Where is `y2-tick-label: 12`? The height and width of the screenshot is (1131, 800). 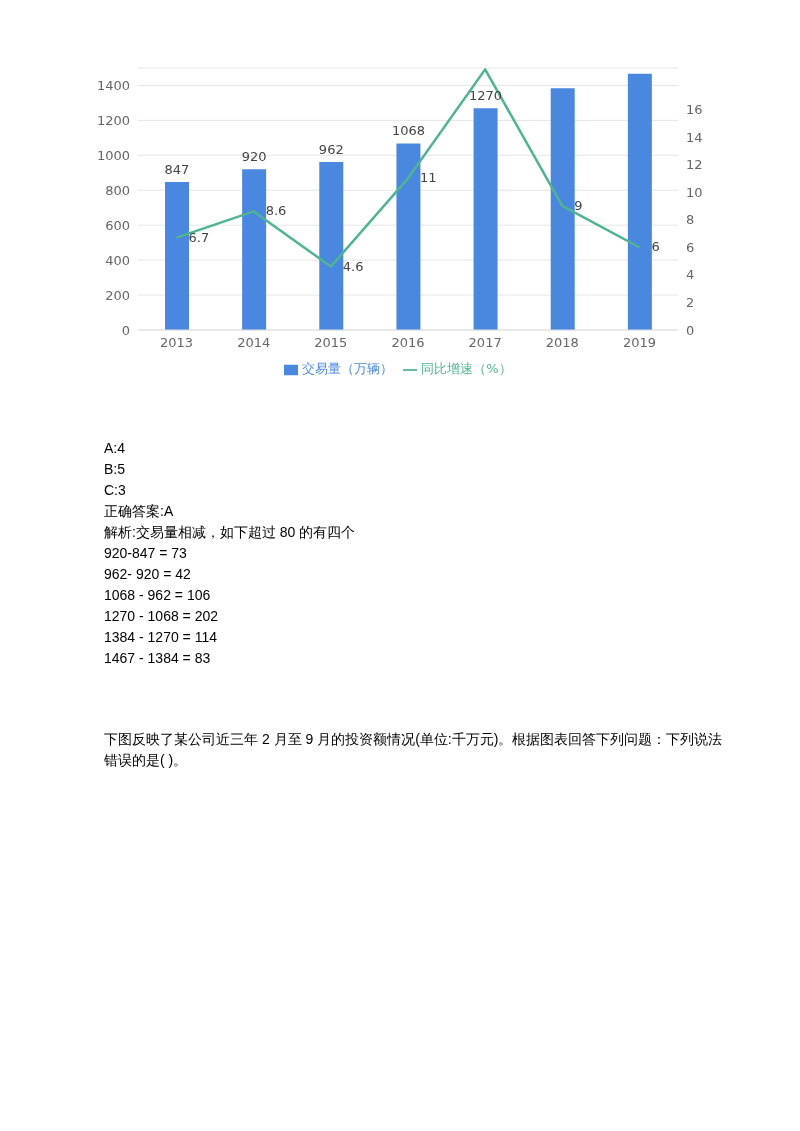 y2-tick-label: 12 is located at coordinates (694, 165).